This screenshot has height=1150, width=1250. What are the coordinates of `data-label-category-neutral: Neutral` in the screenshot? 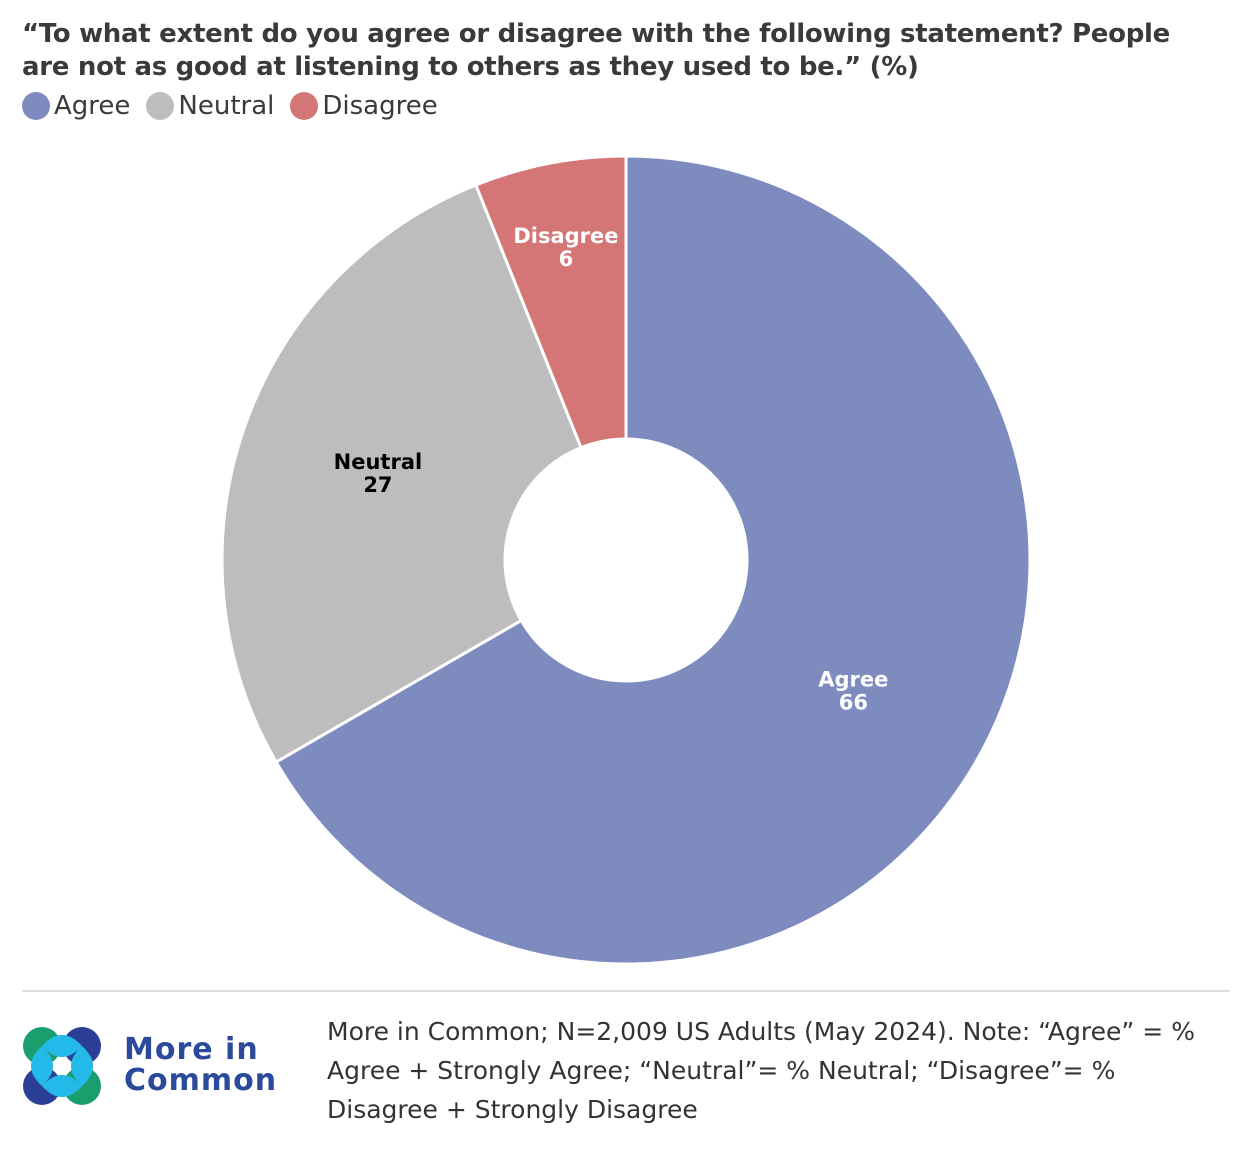 It's located at (378, 462).